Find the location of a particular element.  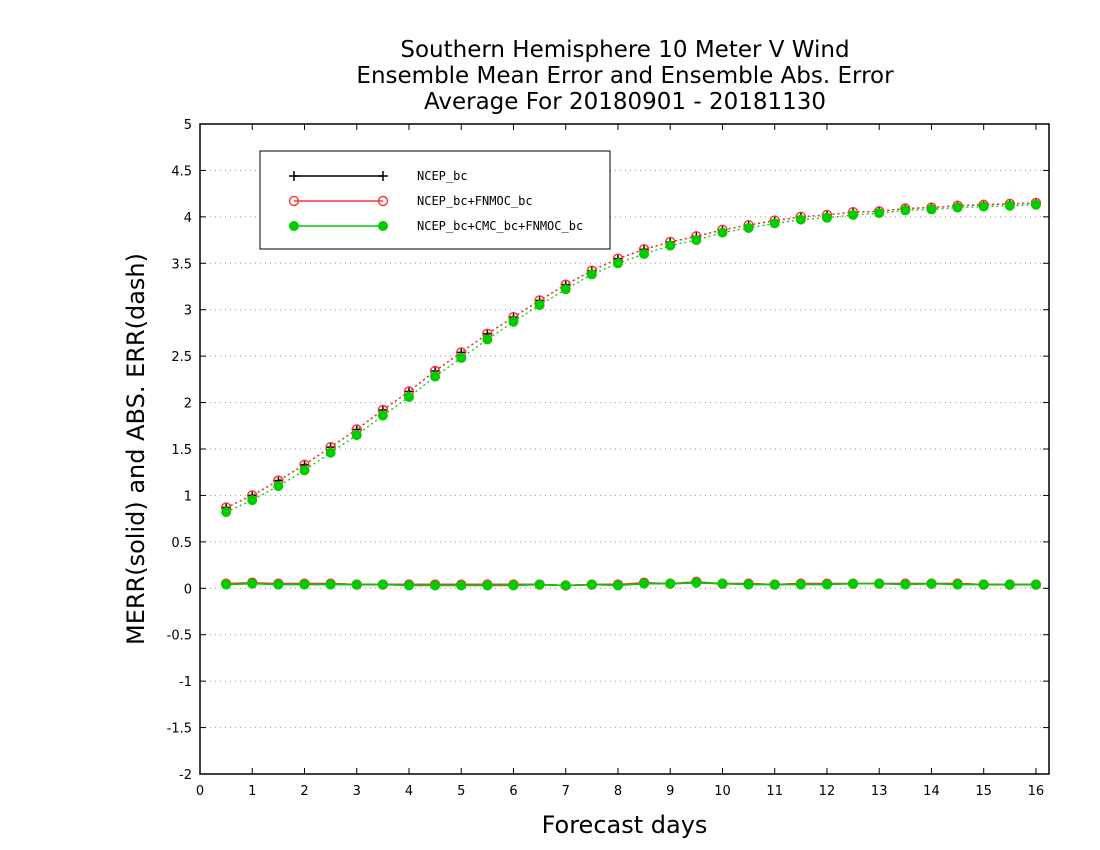

chart-title-line-3: Average For 20180901 - 20181130 is located at coordinates (625, 102).